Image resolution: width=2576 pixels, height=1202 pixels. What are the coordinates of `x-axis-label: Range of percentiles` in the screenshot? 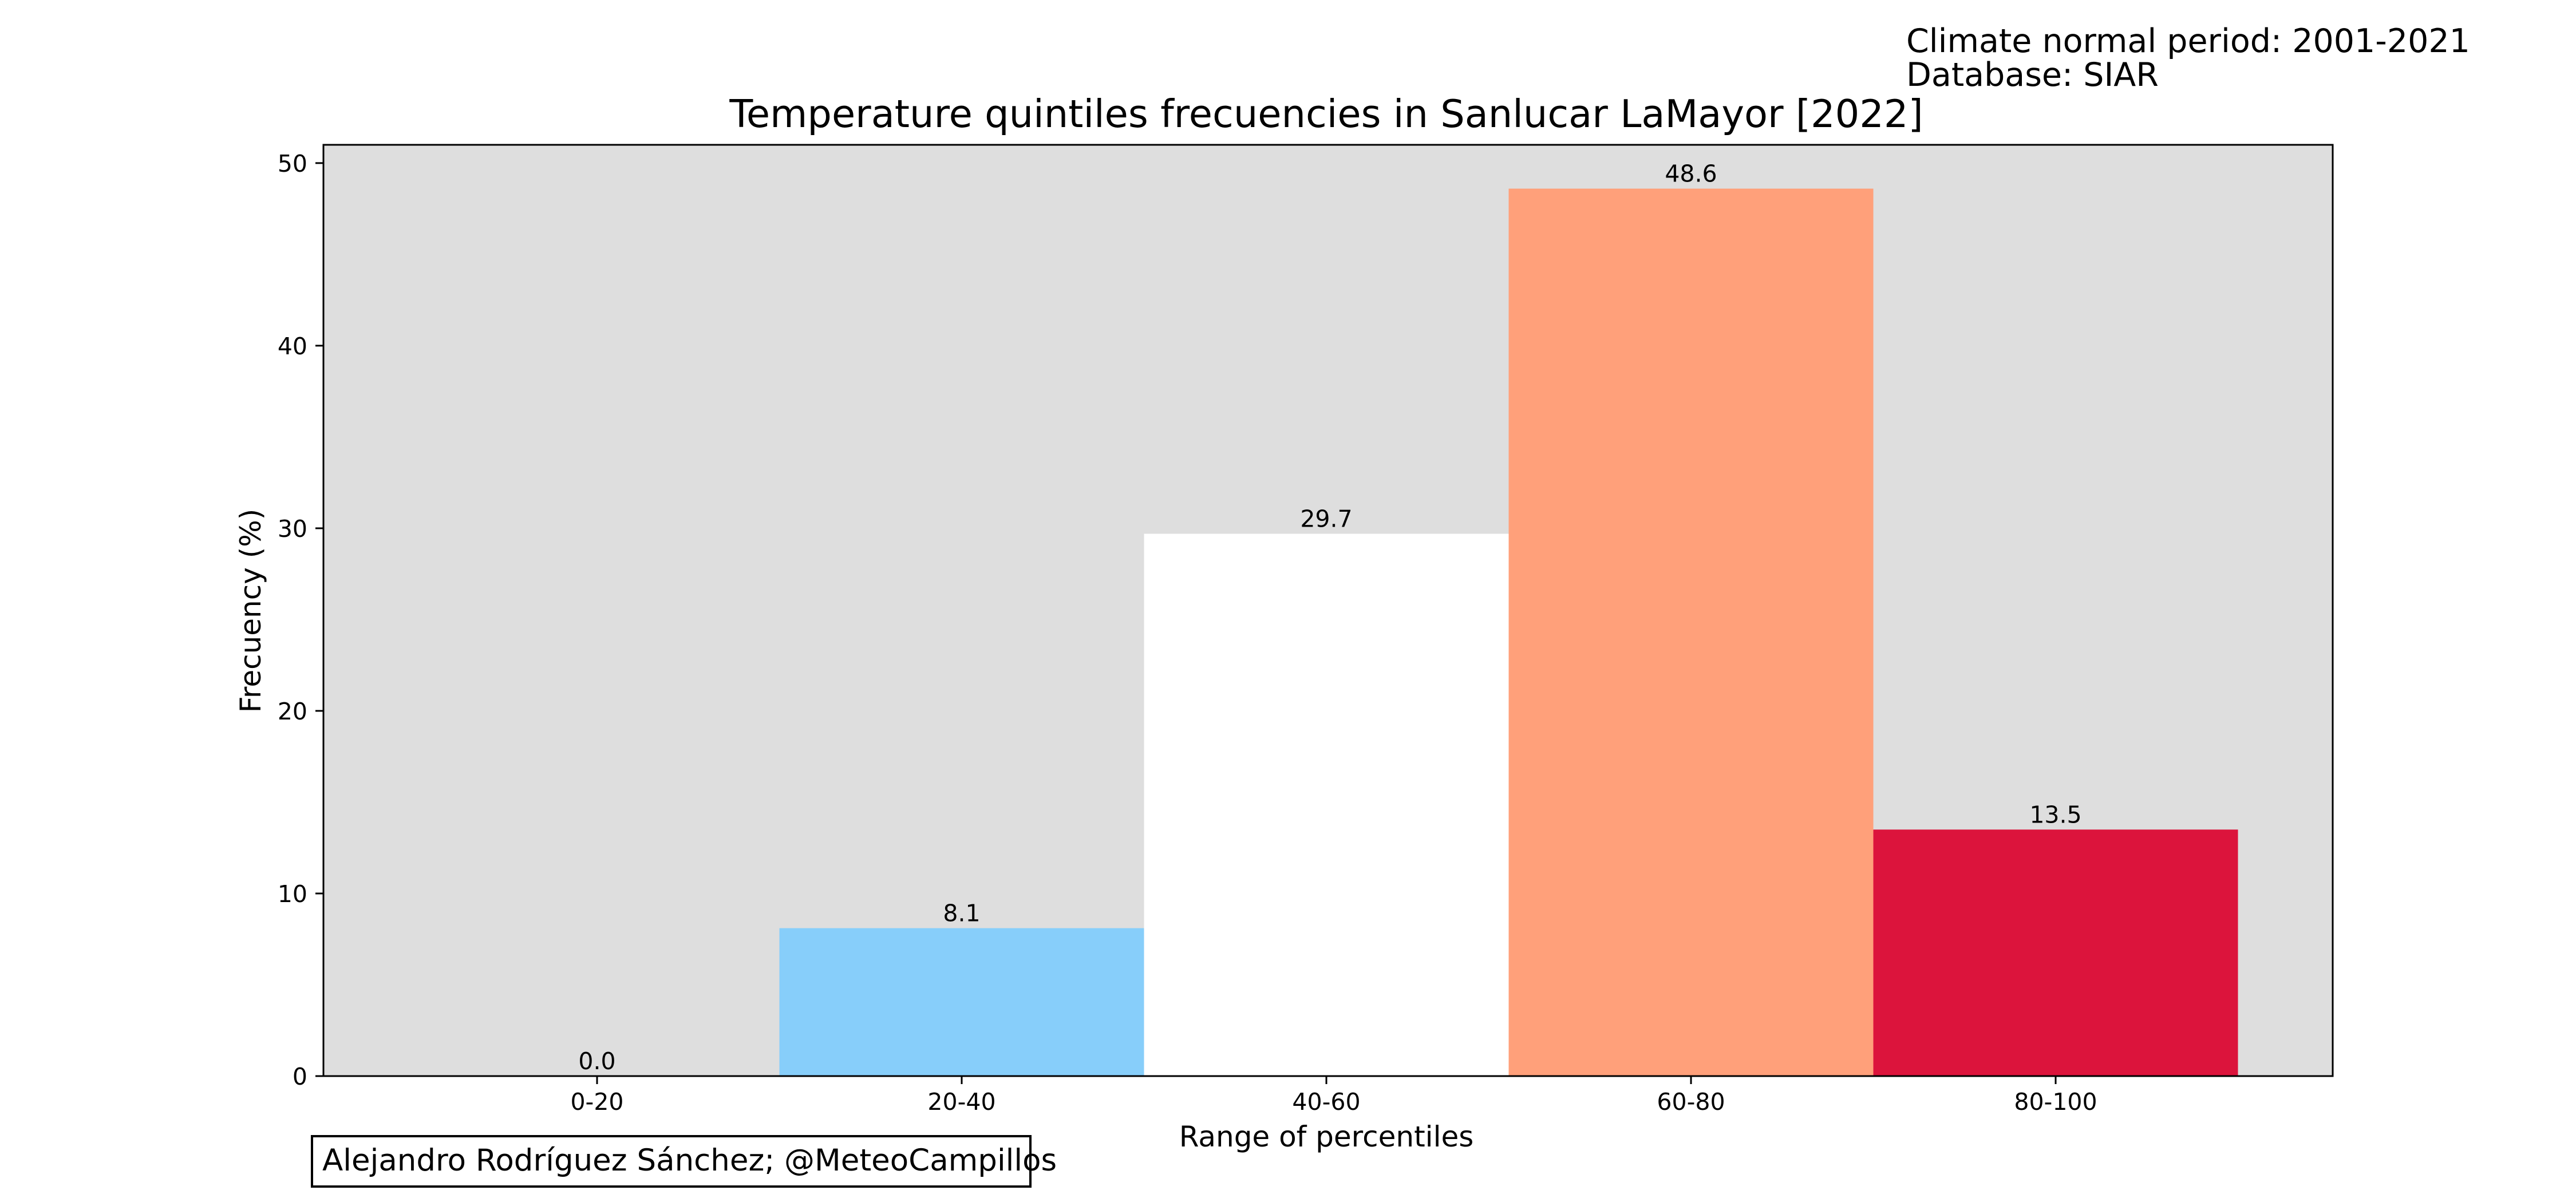 It's located at (1326, 1137).